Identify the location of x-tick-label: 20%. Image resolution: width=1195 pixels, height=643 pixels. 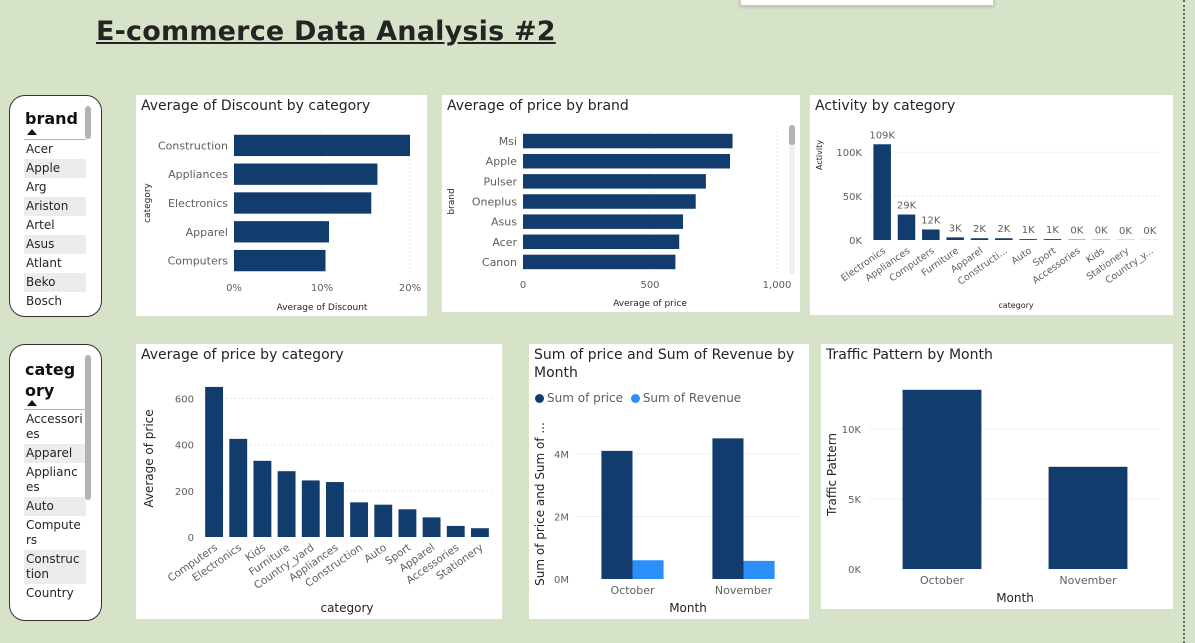
(410, 288).